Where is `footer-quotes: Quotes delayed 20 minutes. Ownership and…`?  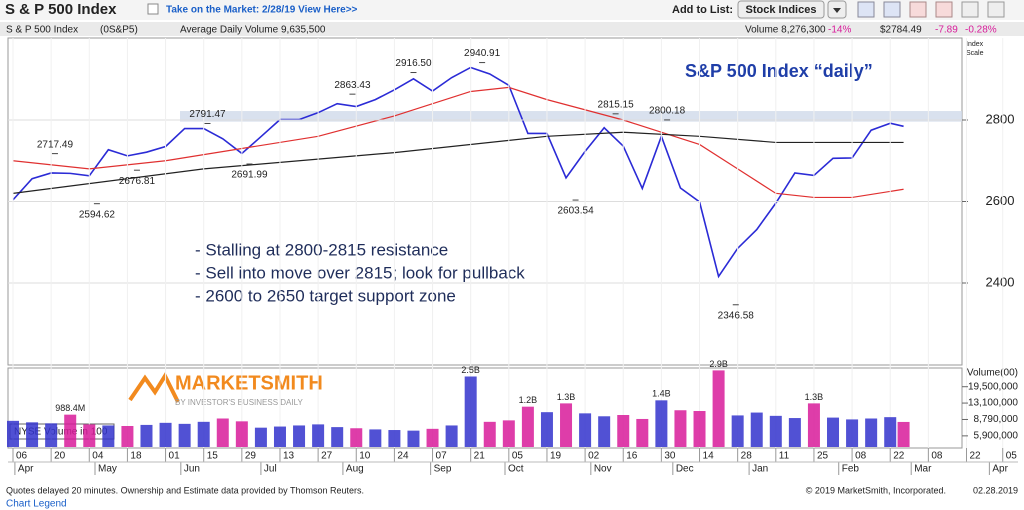 footer-quotes: Quotes delayed 20 minutes. Ownership and… is located at coordinates (185, 490).